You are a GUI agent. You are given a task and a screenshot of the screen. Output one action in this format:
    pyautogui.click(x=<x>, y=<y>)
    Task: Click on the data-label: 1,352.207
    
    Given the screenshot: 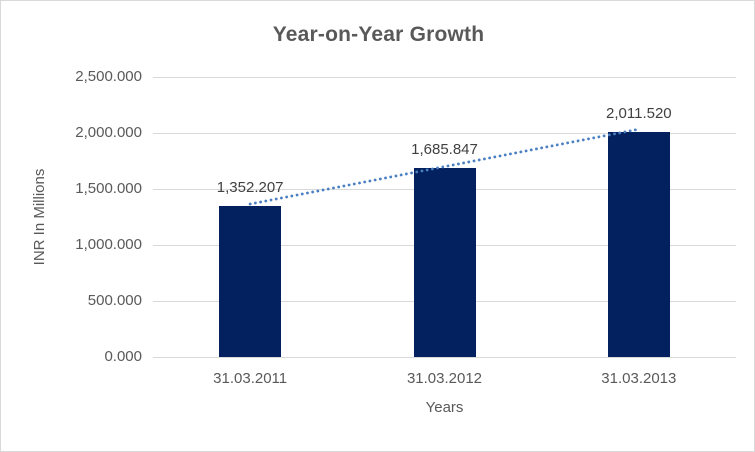 What is the action you would take?
    pyautogui.click(x=250, y=187)
    